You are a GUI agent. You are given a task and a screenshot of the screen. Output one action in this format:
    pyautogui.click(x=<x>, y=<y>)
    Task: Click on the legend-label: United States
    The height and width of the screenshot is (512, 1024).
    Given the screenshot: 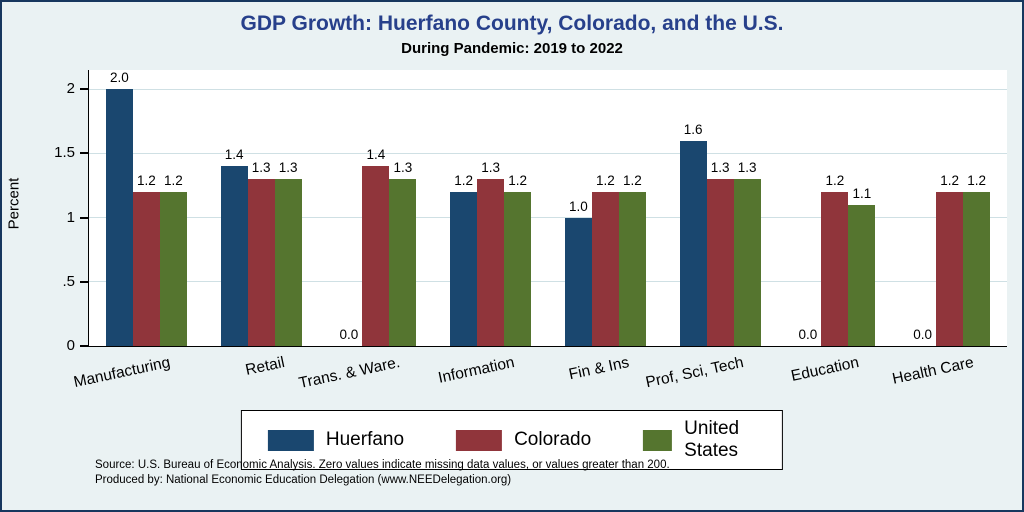 What is the action you would take?
    pyautogui.click(x=712, y=439)
    